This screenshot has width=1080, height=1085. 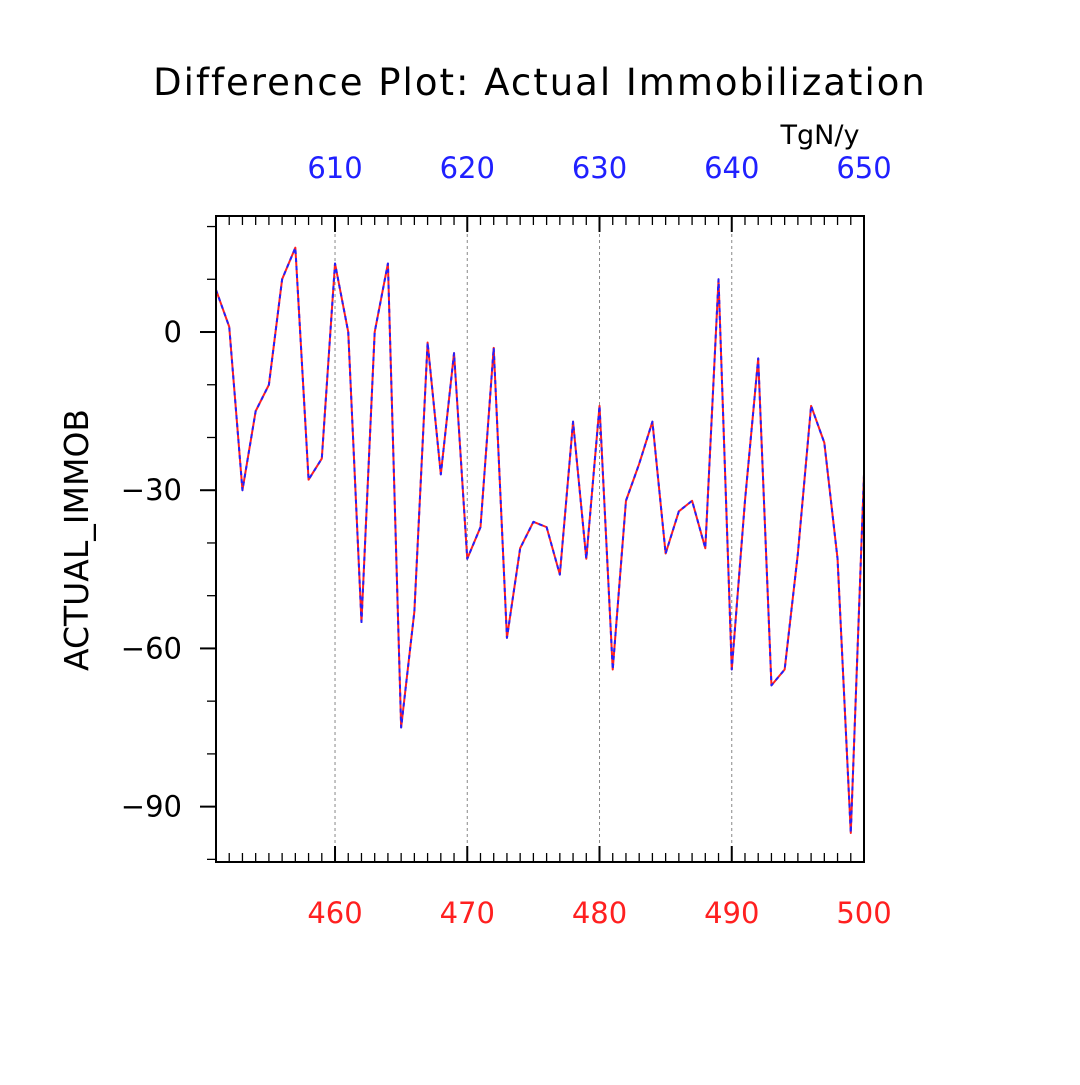 I want to click on x-top-tick-label: 620, so click(x=467, y=168).